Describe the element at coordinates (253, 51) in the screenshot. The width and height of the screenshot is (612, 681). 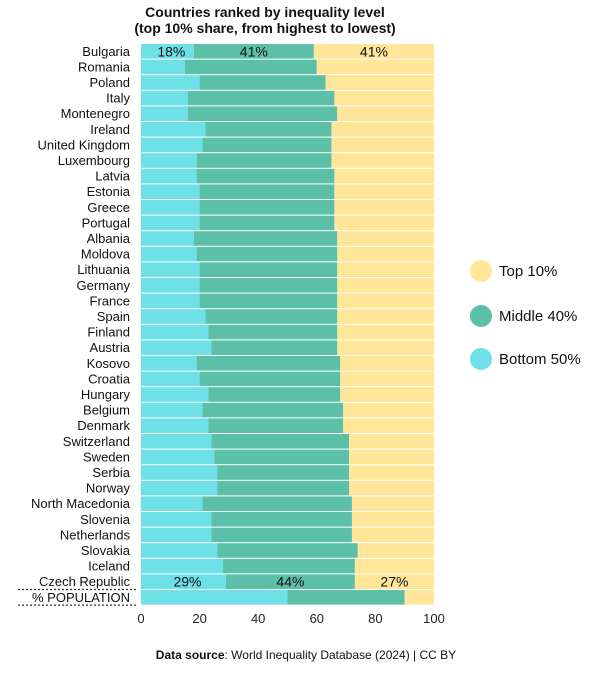
I see `bar-bulgaria-middle-40pct` at that location.